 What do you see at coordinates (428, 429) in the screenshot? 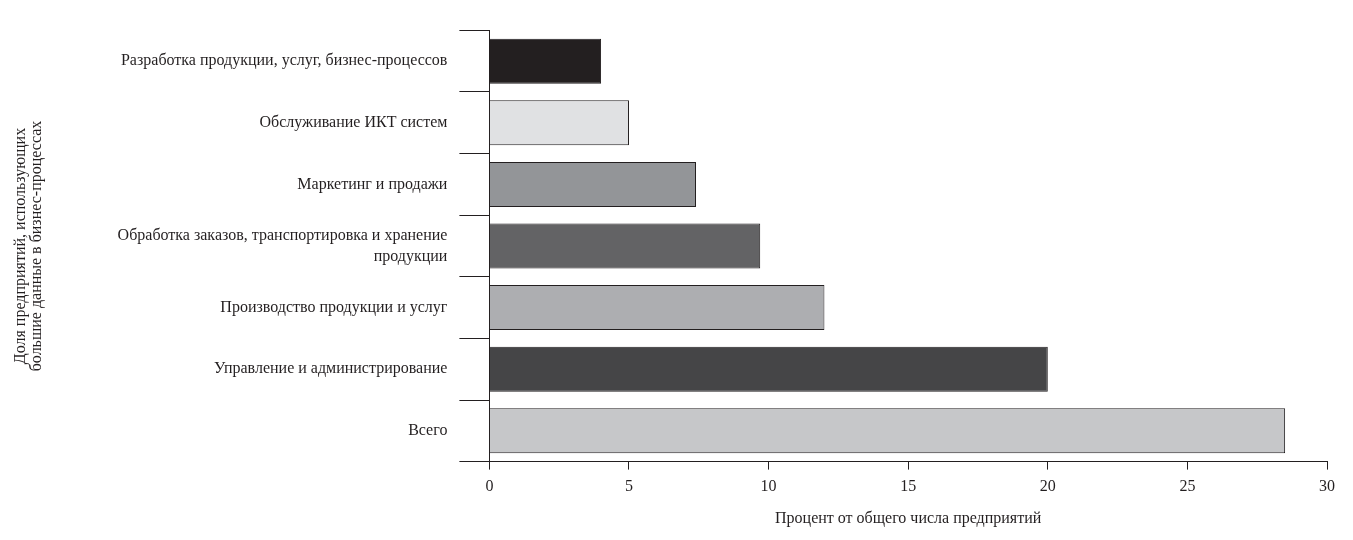
I see `y-tick-label: Всего` at bounding box center [428, 429].